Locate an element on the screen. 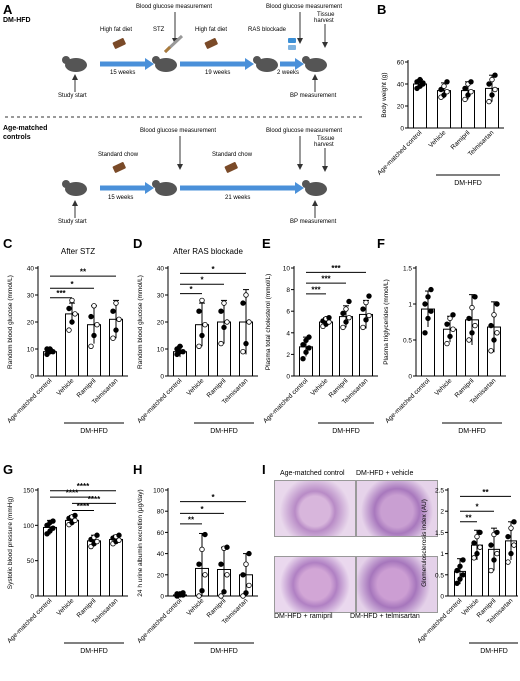 This screenshot has height=681, width=520. histology-label-telmisartan: DM-HFD + telmisartan is located at coordinates (385, 616).